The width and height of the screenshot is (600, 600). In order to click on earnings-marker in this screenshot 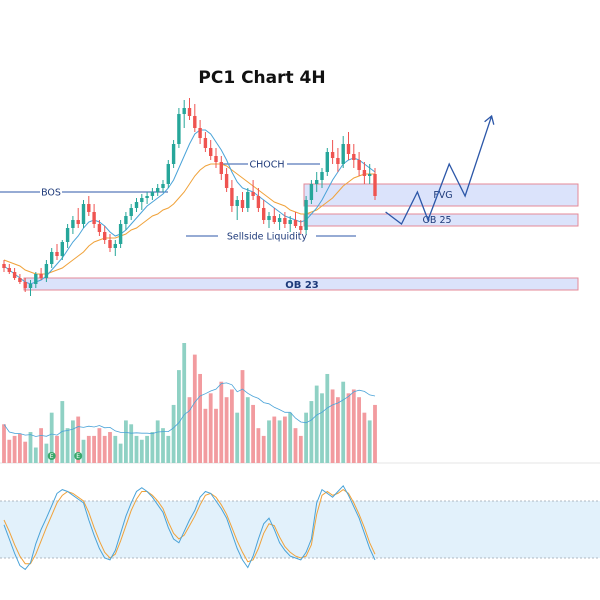, I will do `click(51, 456)`.